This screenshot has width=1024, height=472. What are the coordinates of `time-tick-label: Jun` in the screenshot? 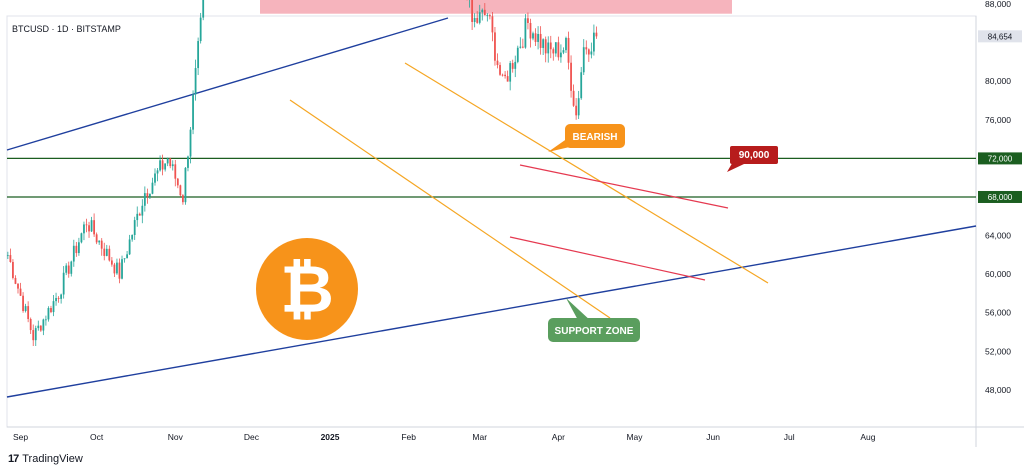 It's located at (713, 437).